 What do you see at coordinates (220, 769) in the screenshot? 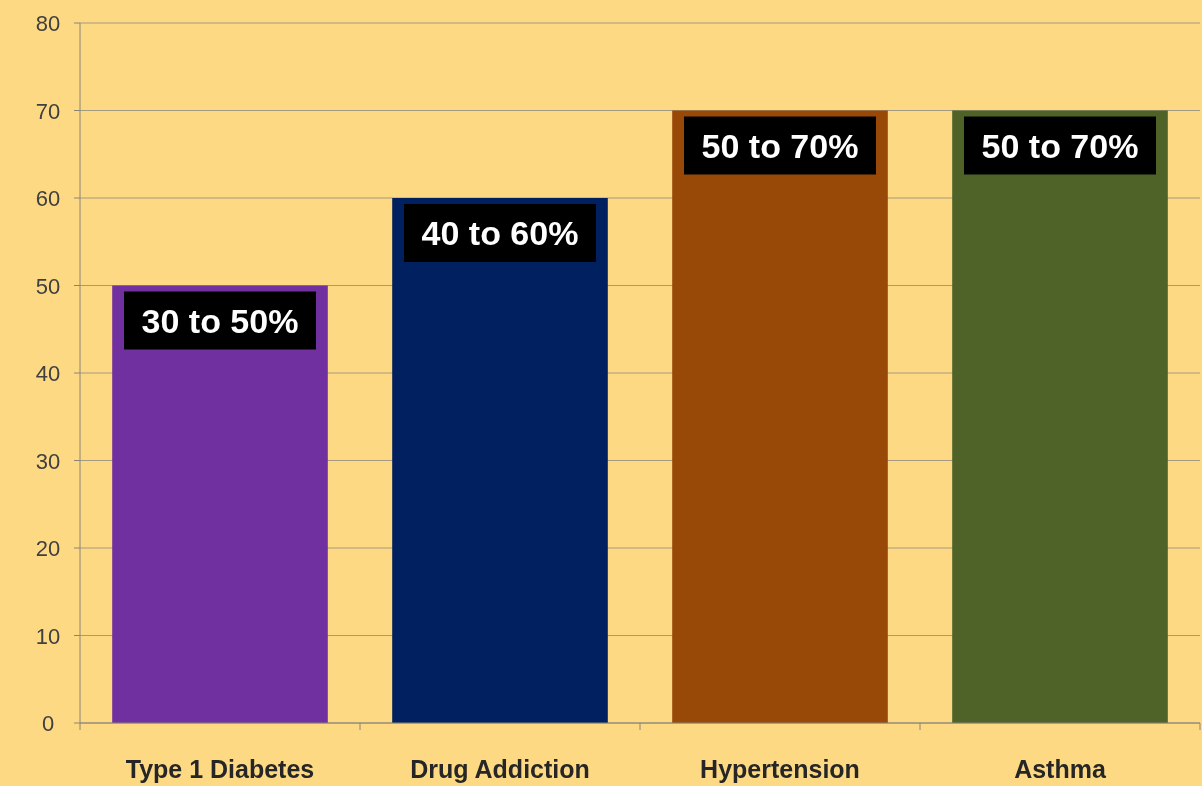
I see `x-tick-label: Type 1 Diabetes` at bounding box center [220, 769].